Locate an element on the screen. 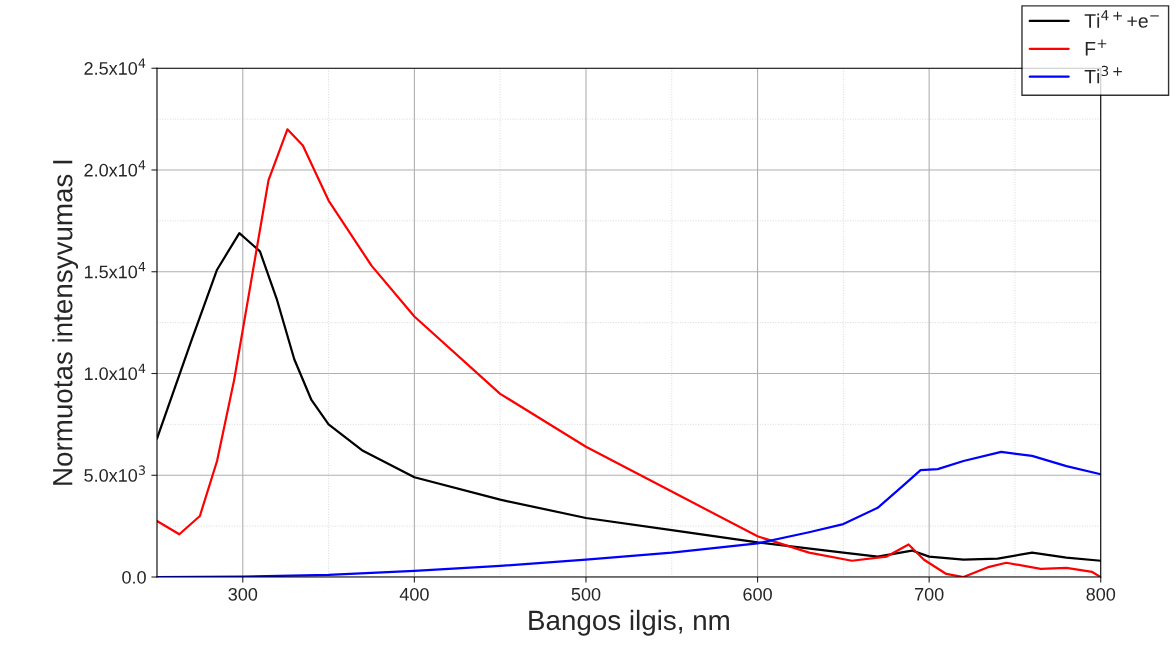 The image size is (1176, 669). legend-label: Ti$^{4+}$+e$^{−}$ is located at coordinates (1121, 19).